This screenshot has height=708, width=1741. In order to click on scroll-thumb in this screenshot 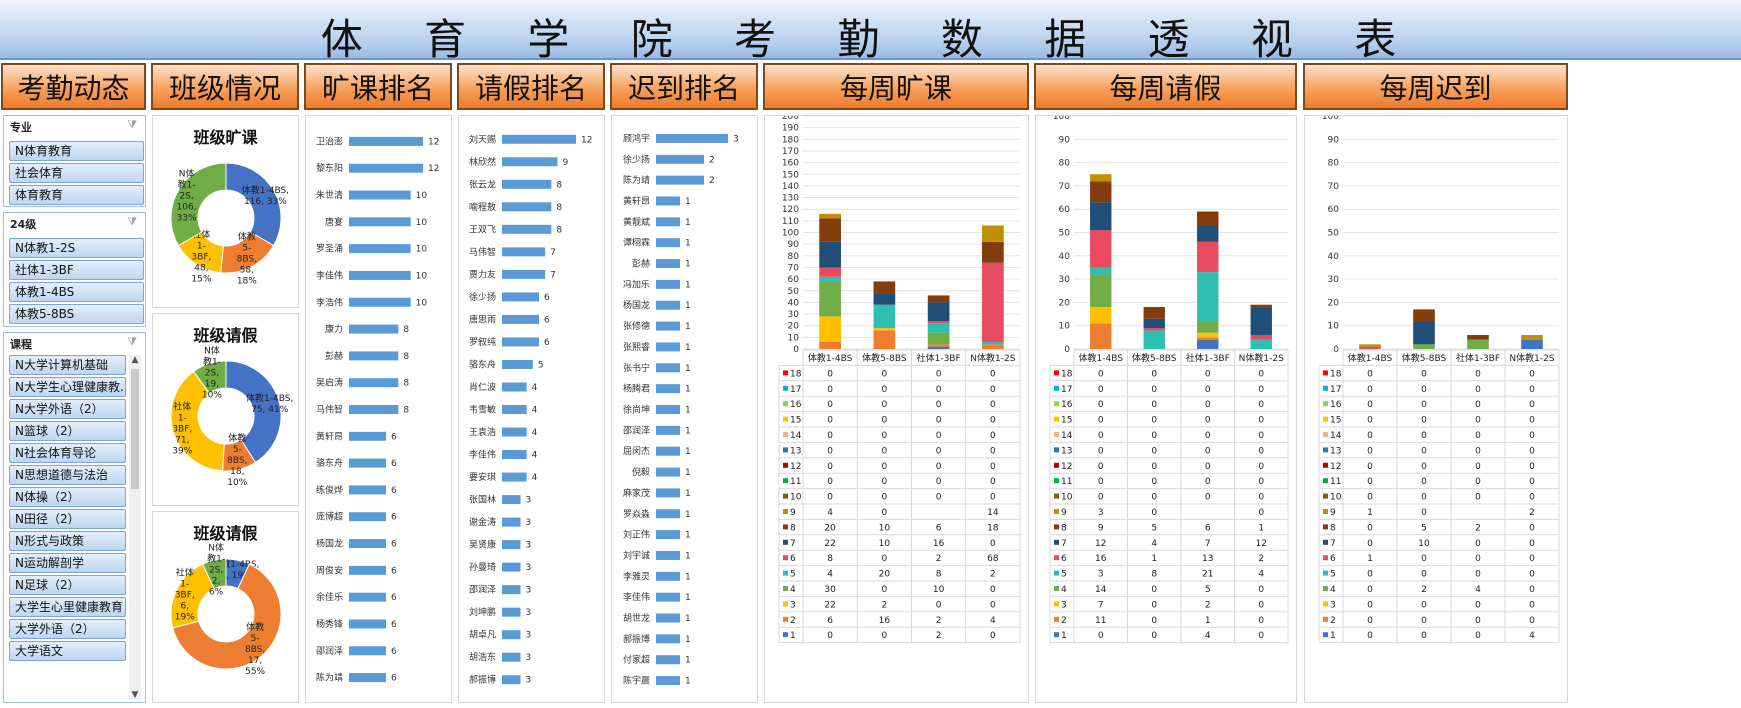, I will do `click(135, 429)`.